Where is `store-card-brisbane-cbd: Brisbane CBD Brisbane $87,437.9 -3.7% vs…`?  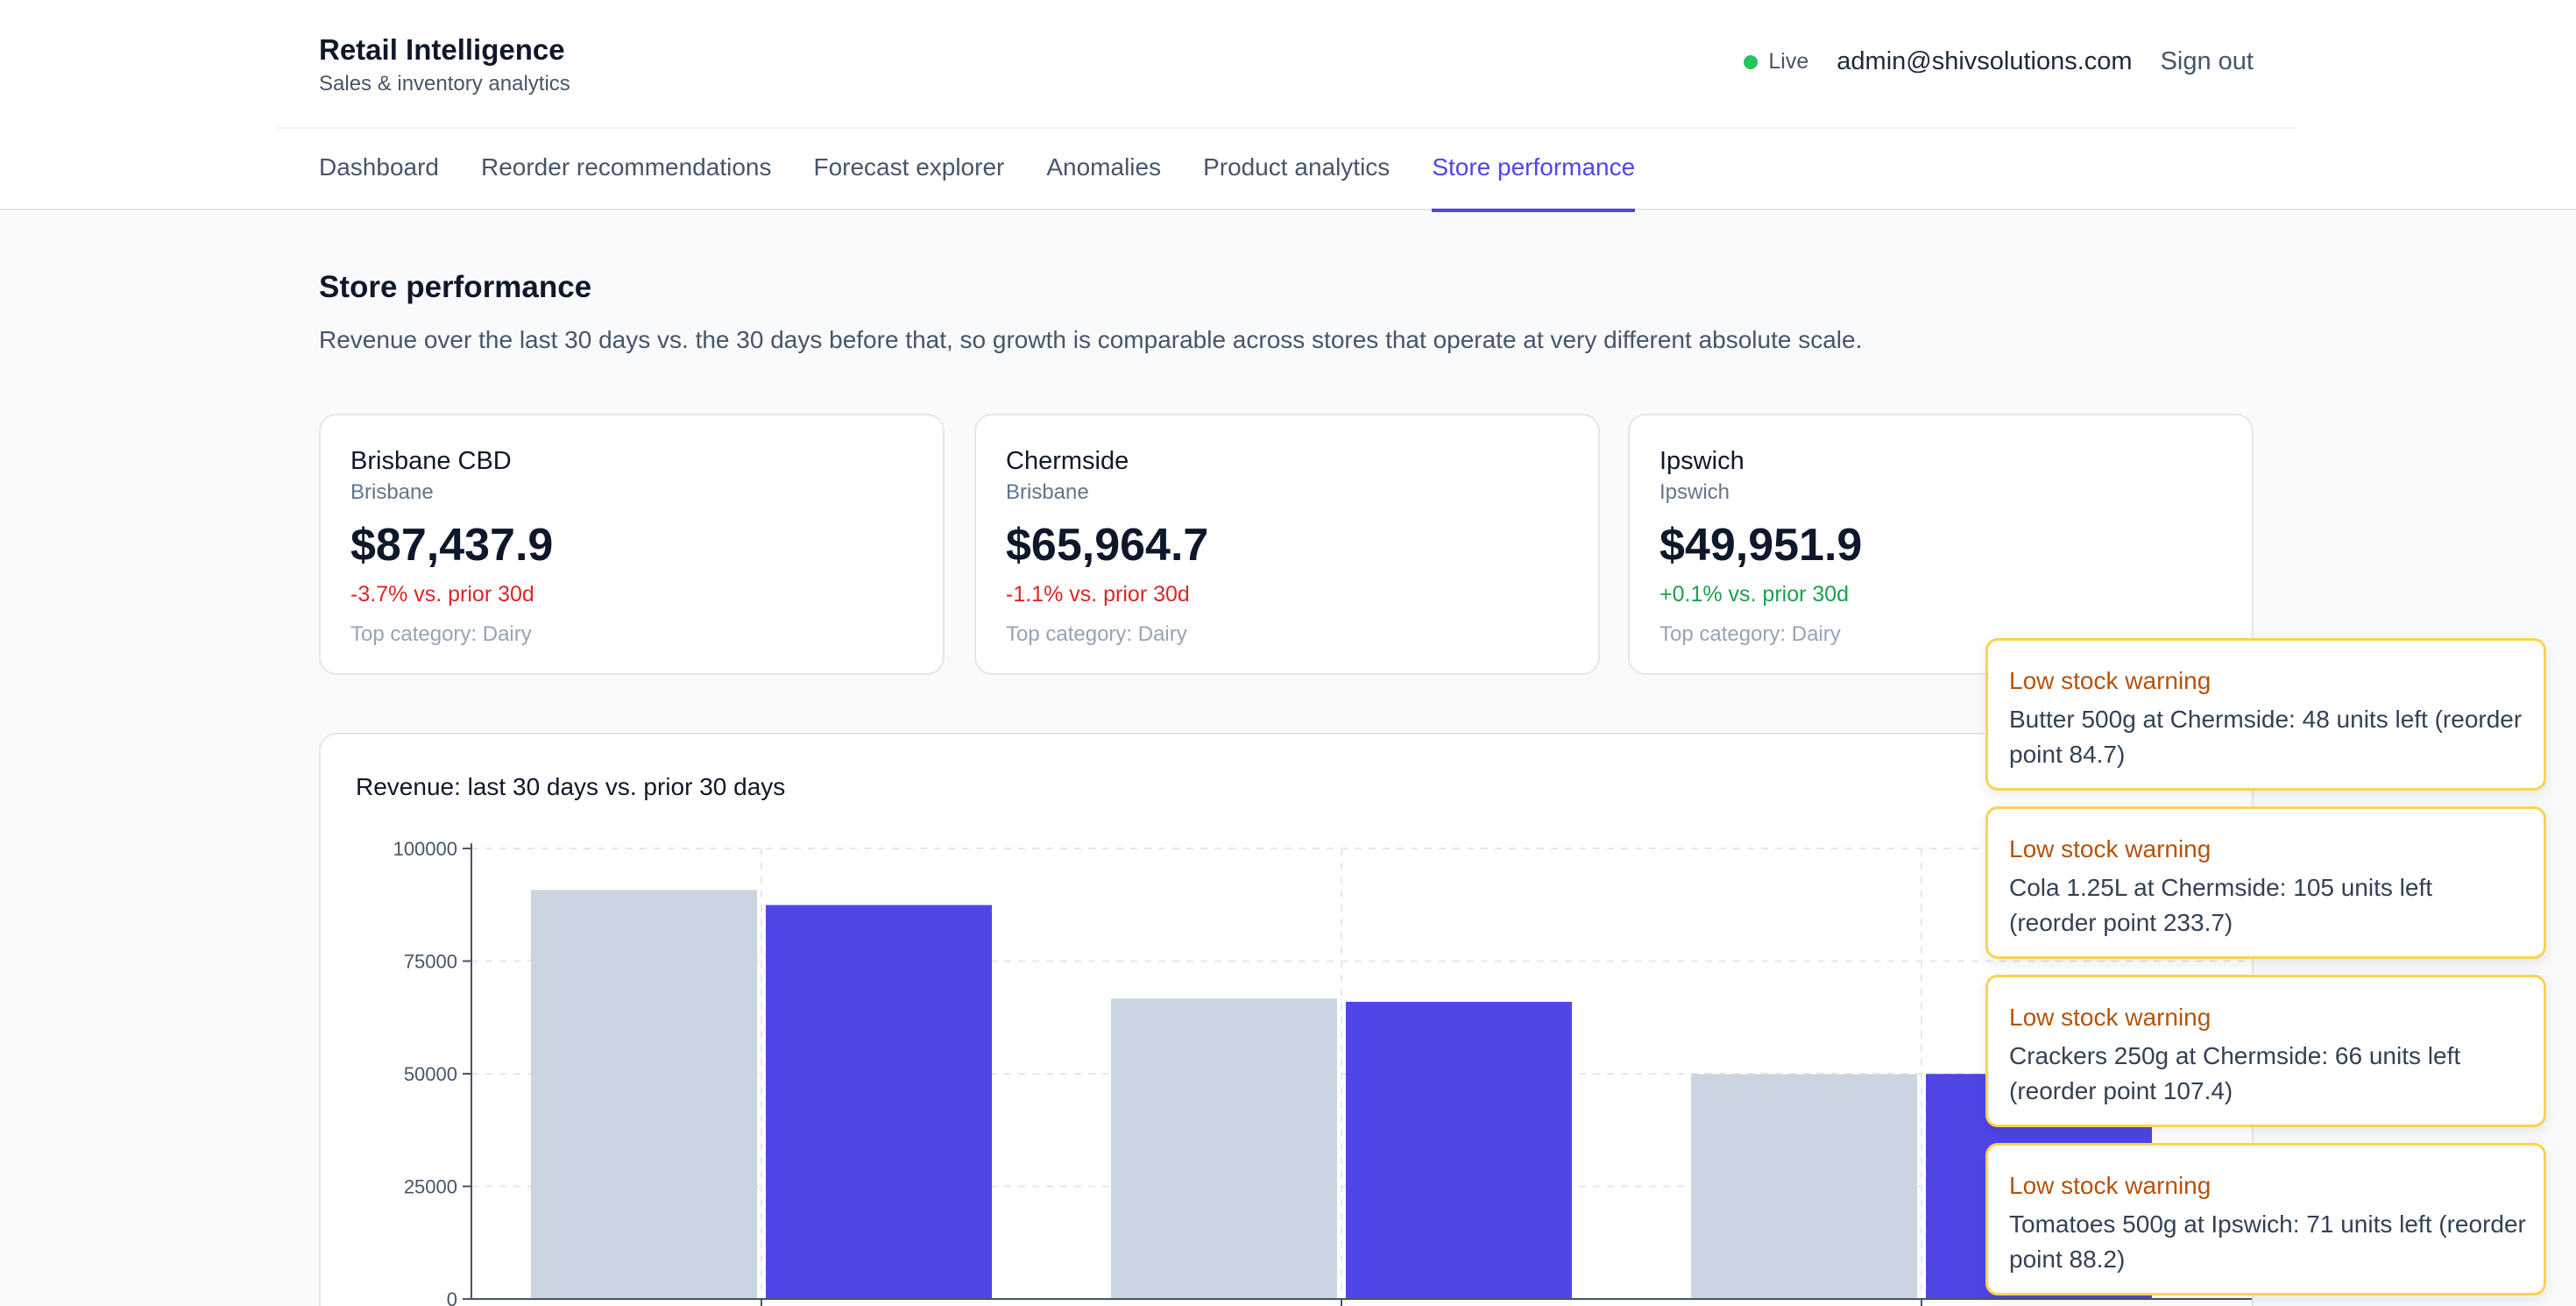
store-card-brisbane-cbd: Brisbane CBD Brisbane $87,437.9 -3.7% vs… is located at coordinates (632, 544).